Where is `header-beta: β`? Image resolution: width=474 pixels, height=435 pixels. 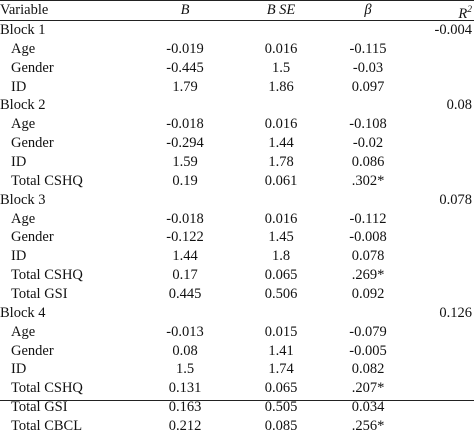
header-beta: β is located at coordinates (368, 10).